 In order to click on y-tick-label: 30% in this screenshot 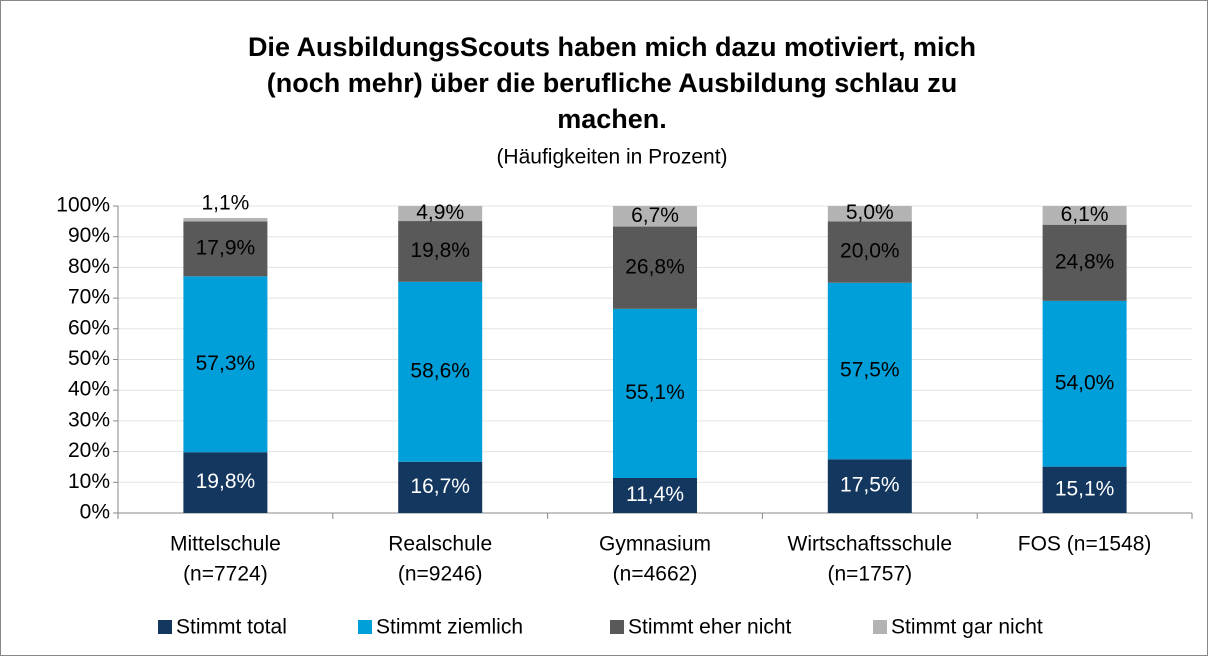, I will do `click(89, 419)`.